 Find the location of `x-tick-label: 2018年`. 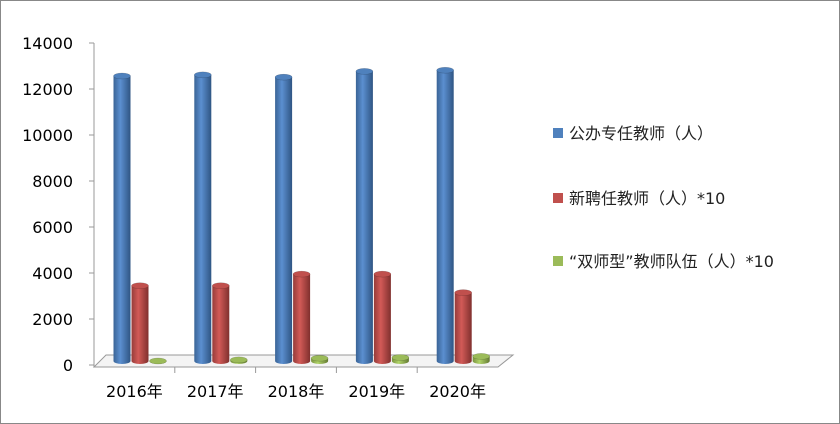

x-tick-label: 2018年 is located at coordinates (296, 391).